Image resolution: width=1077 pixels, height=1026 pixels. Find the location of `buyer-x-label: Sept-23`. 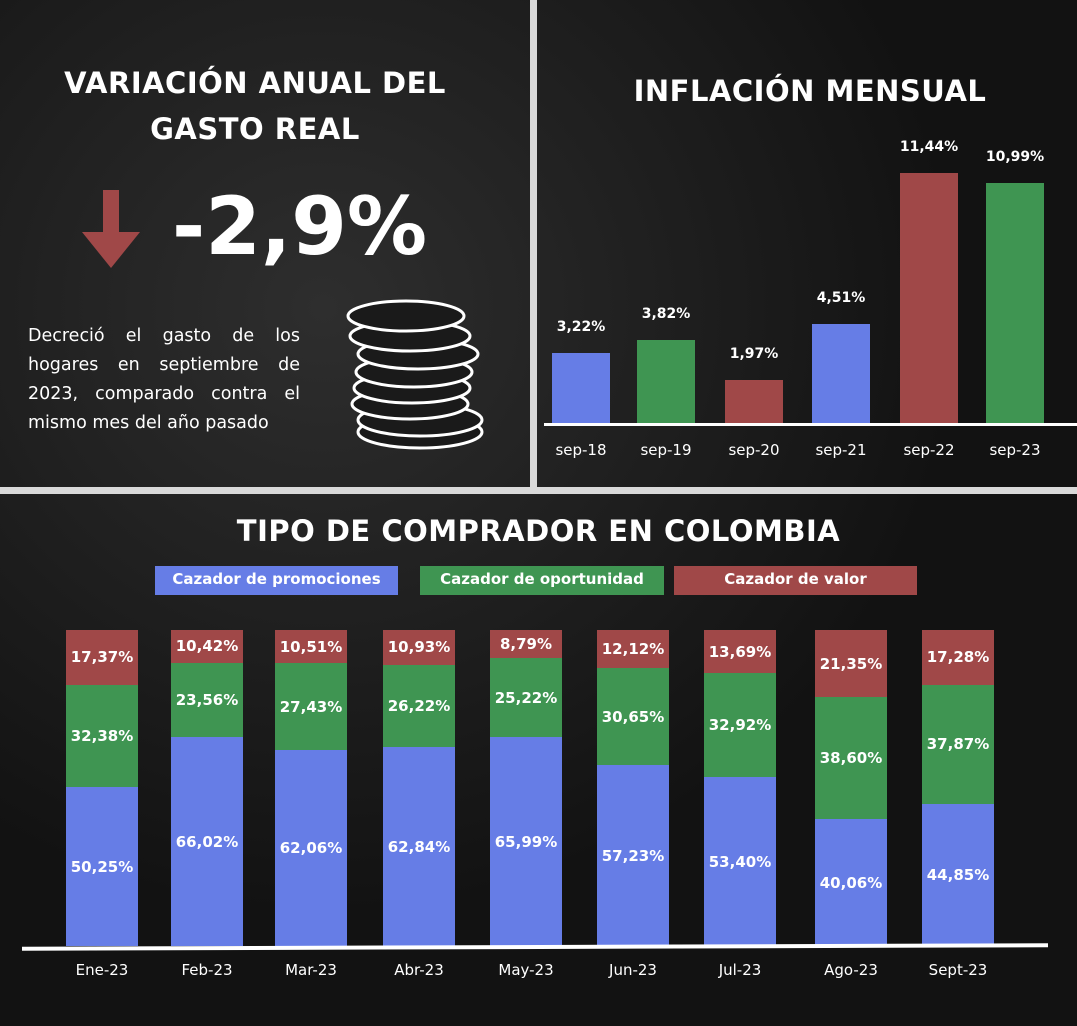

buyer-x-label: Sept-23 is located at coordinates (958, 970).